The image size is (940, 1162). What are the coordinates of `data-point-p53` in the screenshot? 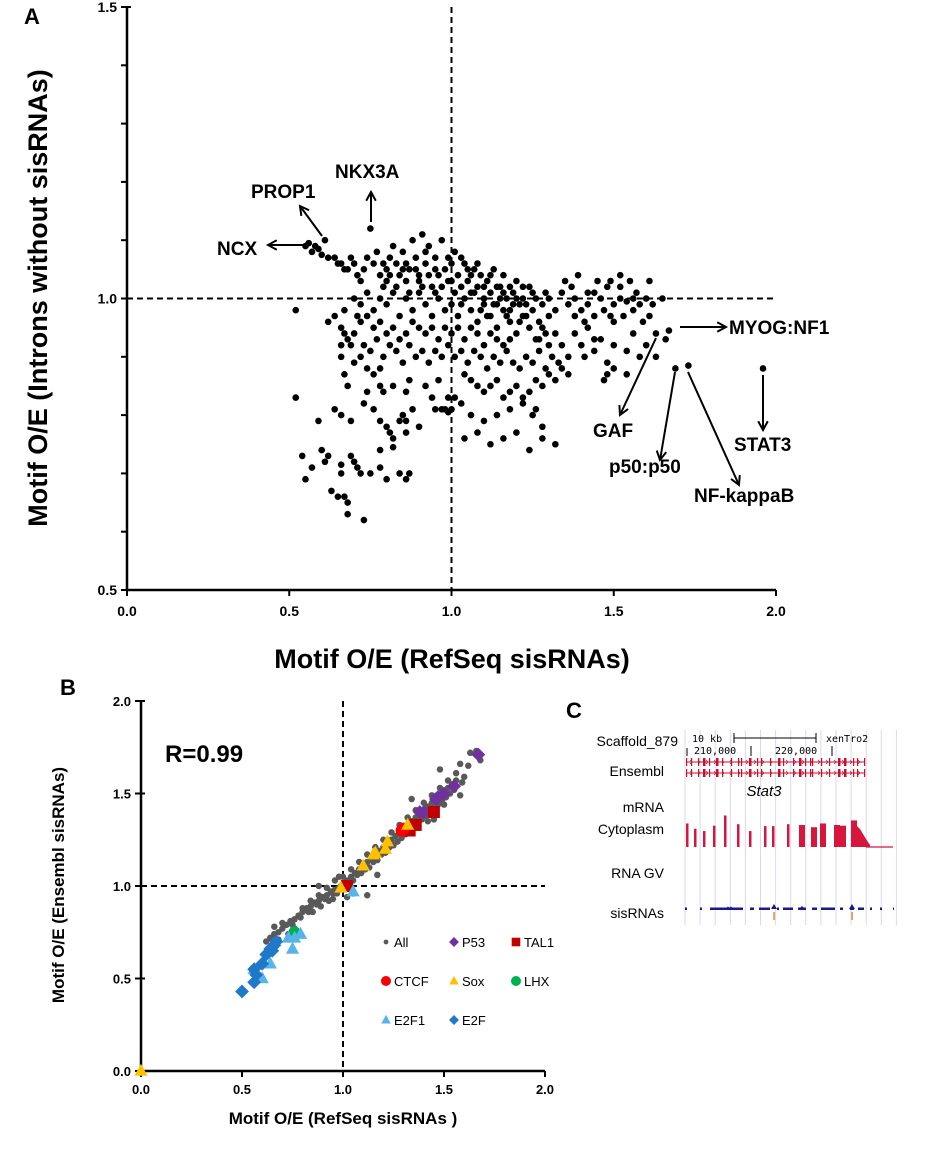 It's located at (444, 793).